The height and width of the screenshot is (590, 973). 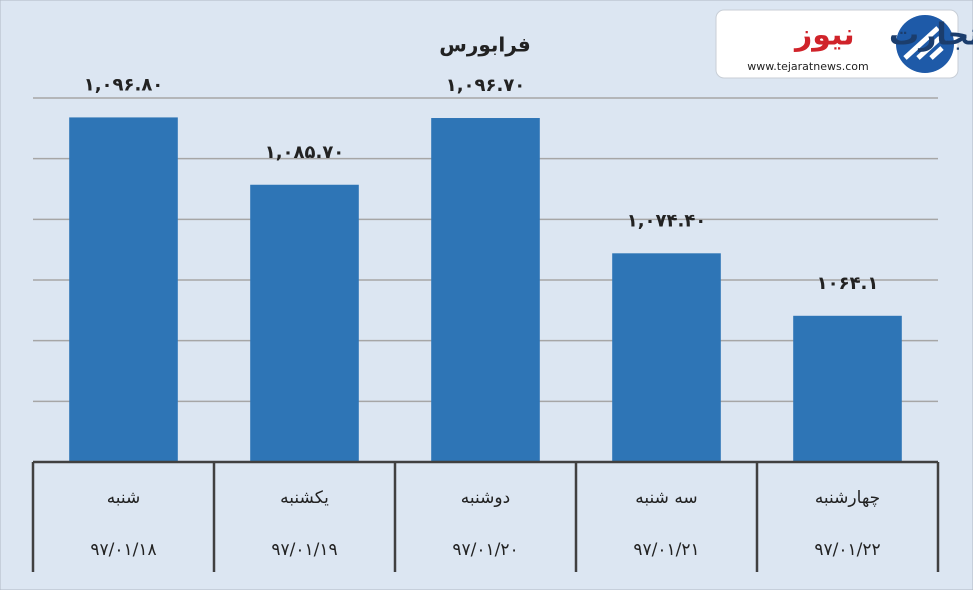 I want to click on value-label: ۱,۰۸۵.۷۰, so click(x=305, y=152).